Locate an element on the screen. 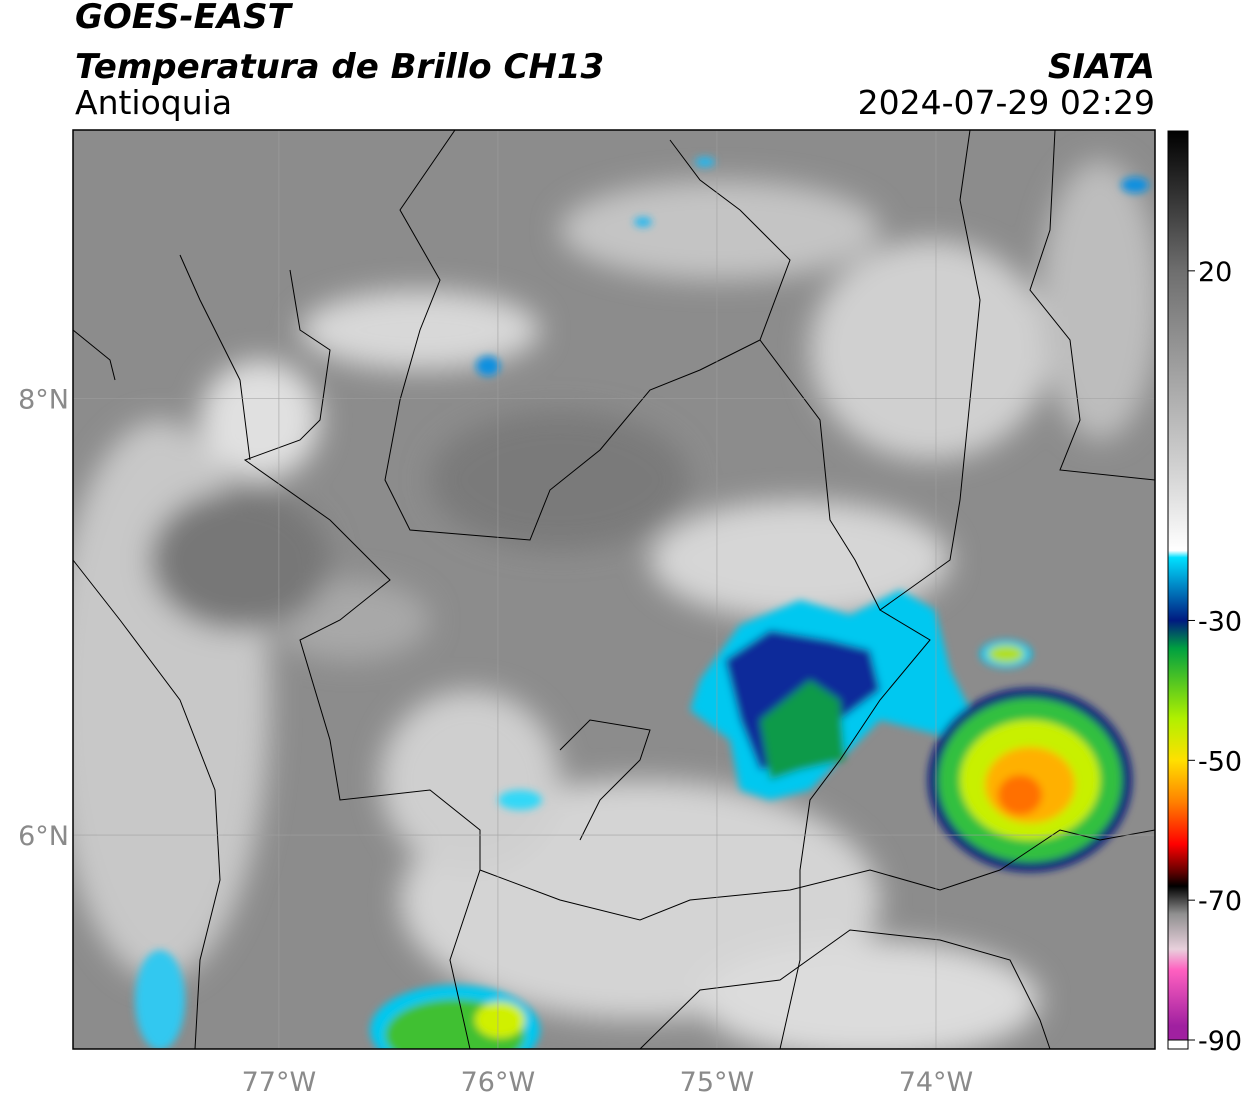 The width and height of the screenshot is (1252, 1099). lon-label: 74°W is located at coordinates (936, 1082).